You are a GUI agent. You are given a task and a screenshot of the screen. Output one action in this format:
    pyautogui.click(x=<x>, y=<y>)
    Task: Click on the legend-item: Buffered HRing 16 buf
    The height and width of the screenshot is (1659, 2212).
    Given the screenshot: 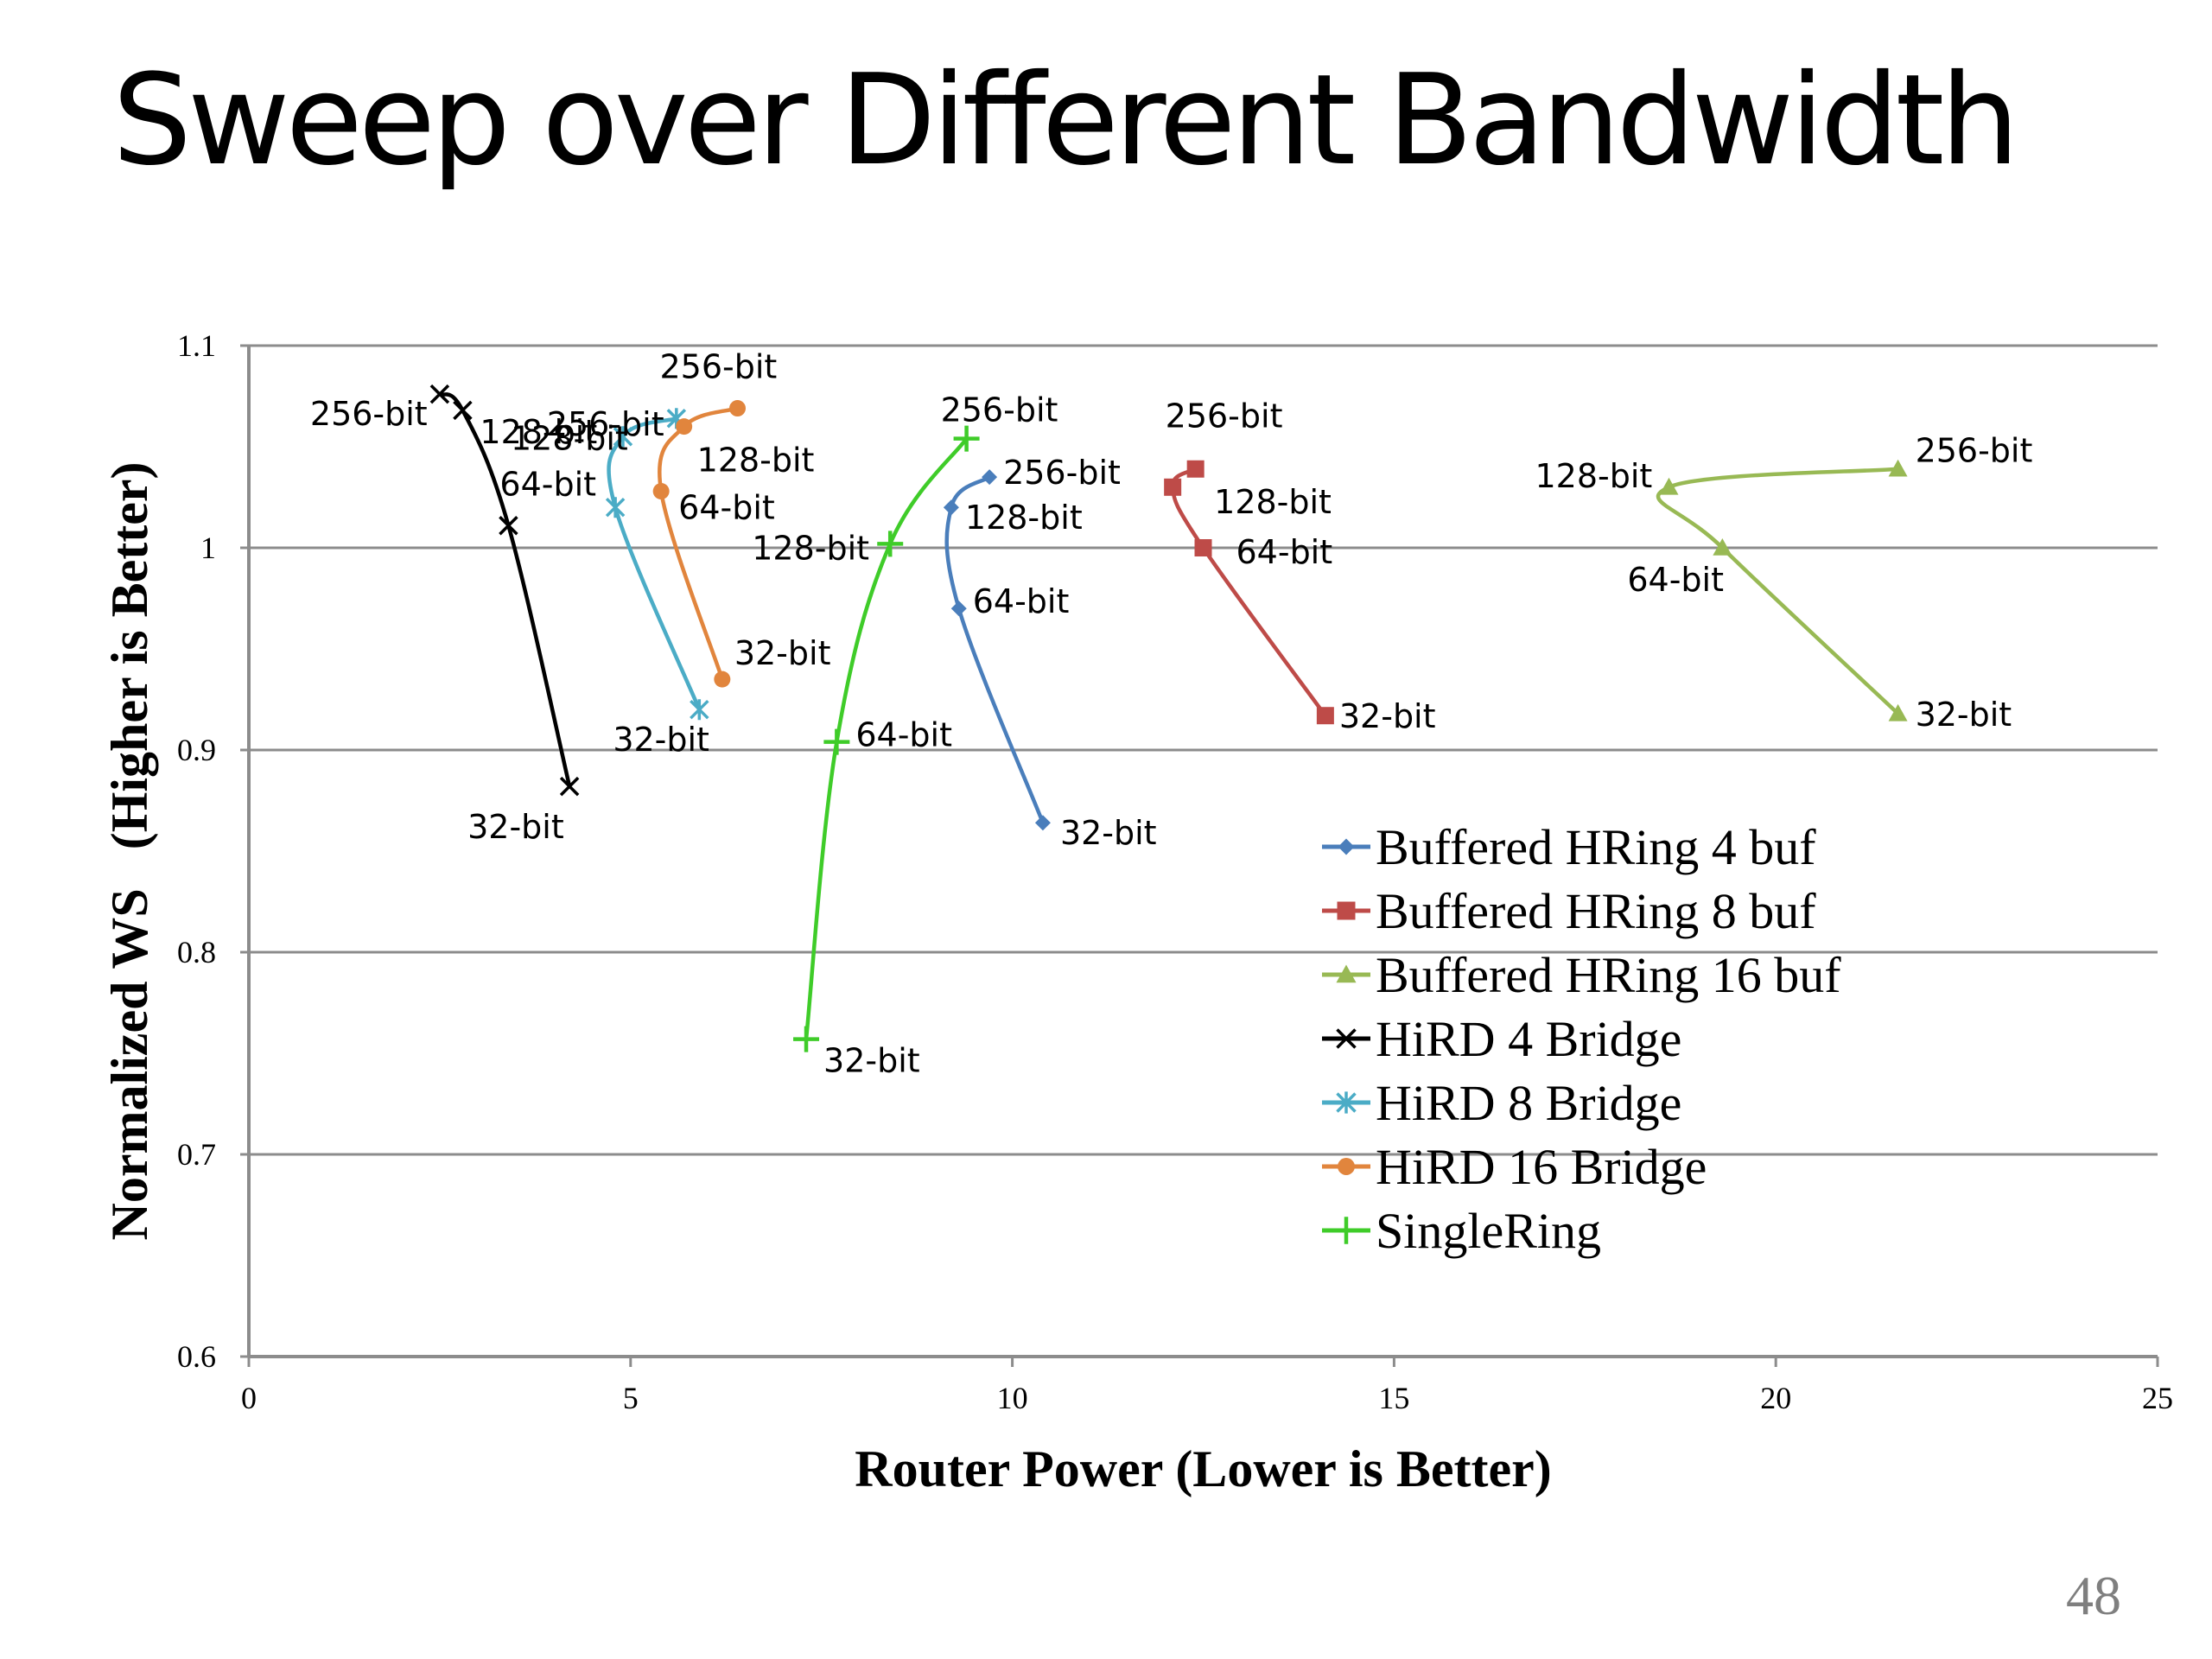 What is the action you would take?
    pyautogui.click(x=1581, y=975)
    